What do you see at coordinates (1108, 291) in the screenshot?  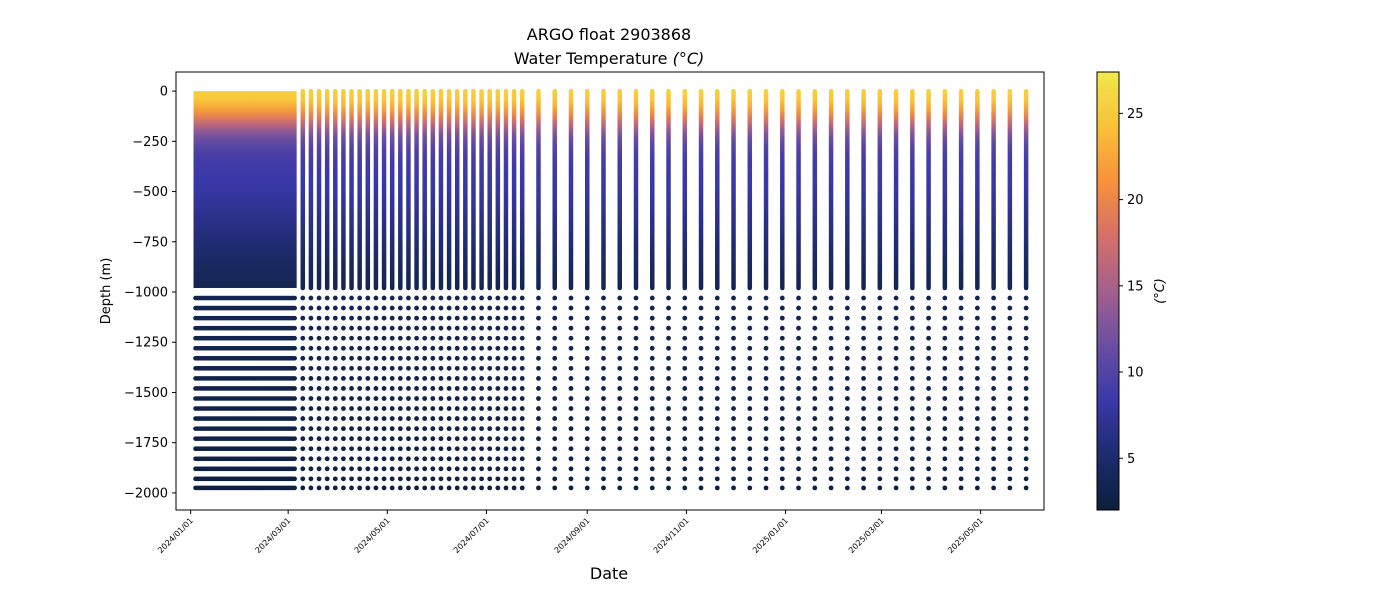 I see `colorbar` at bounding box center [1108, 291].